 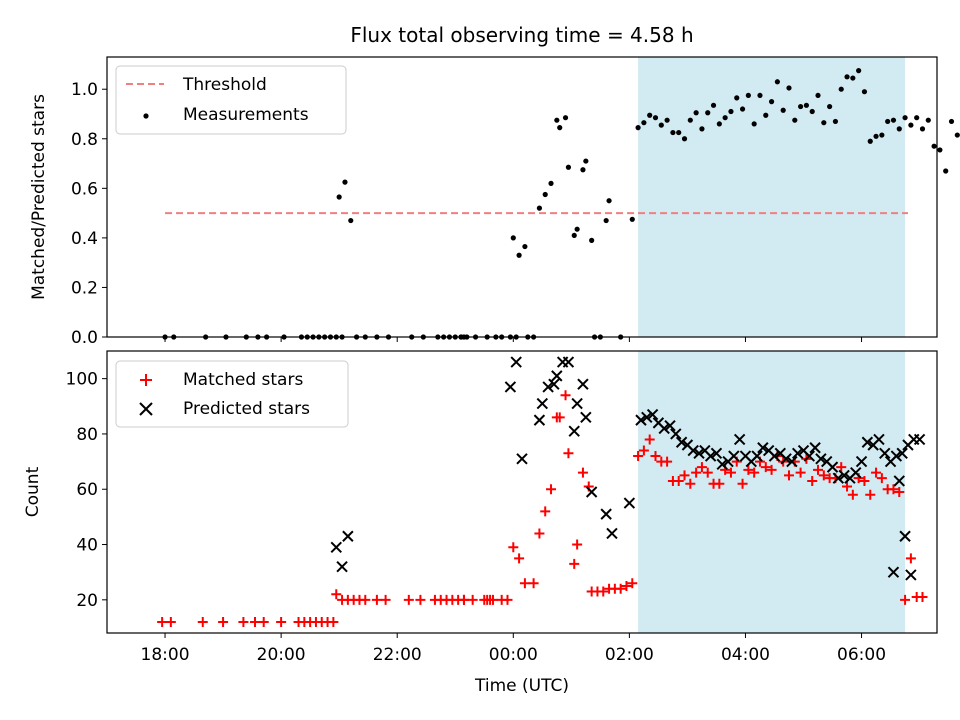 What do you see at coordinates (89, 214) in the screenshot?
I see `top-y-axis-ticks: 0.0 0.2 0.4 0.6 0.8 1.0` at bounding box center [89, 214].